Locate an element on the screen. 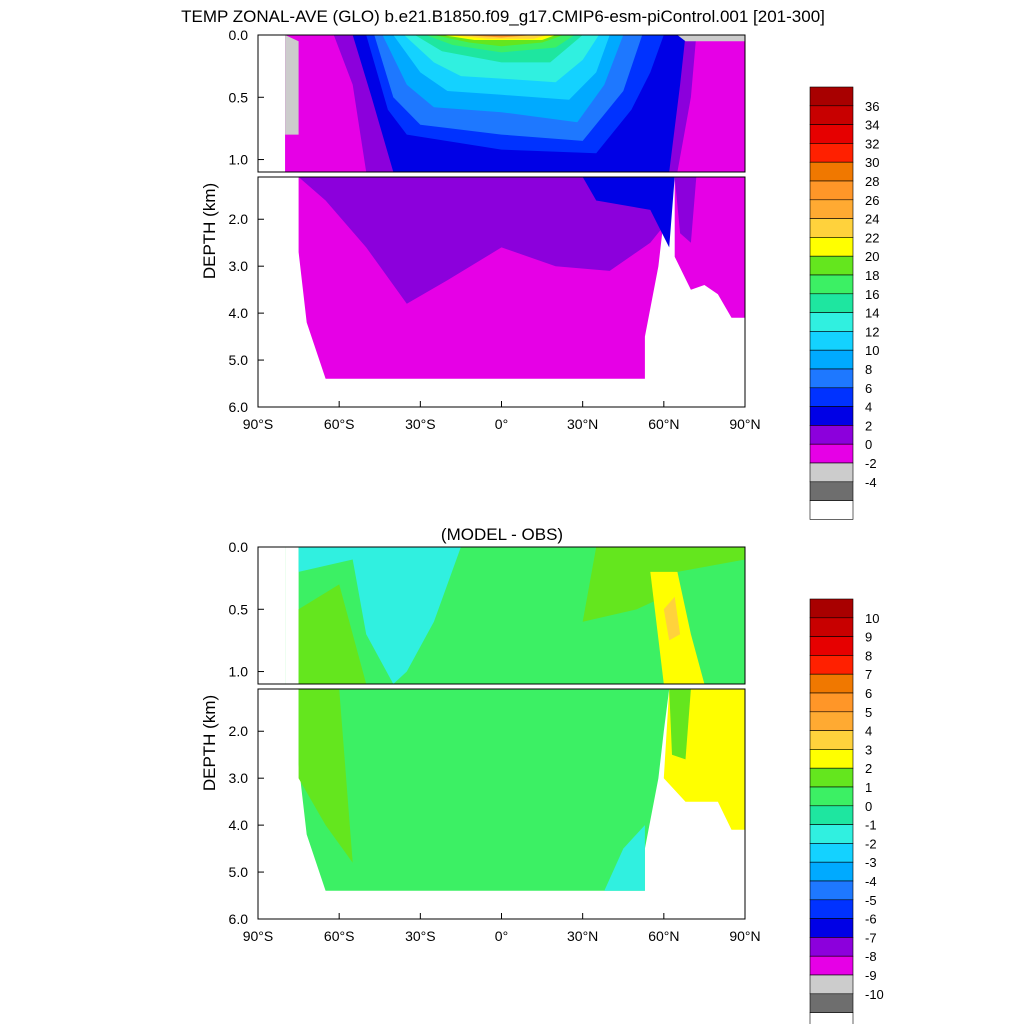 The image size is (1024, 1024). y-tick-label: 4.0 is located at coordinates (239, 825).